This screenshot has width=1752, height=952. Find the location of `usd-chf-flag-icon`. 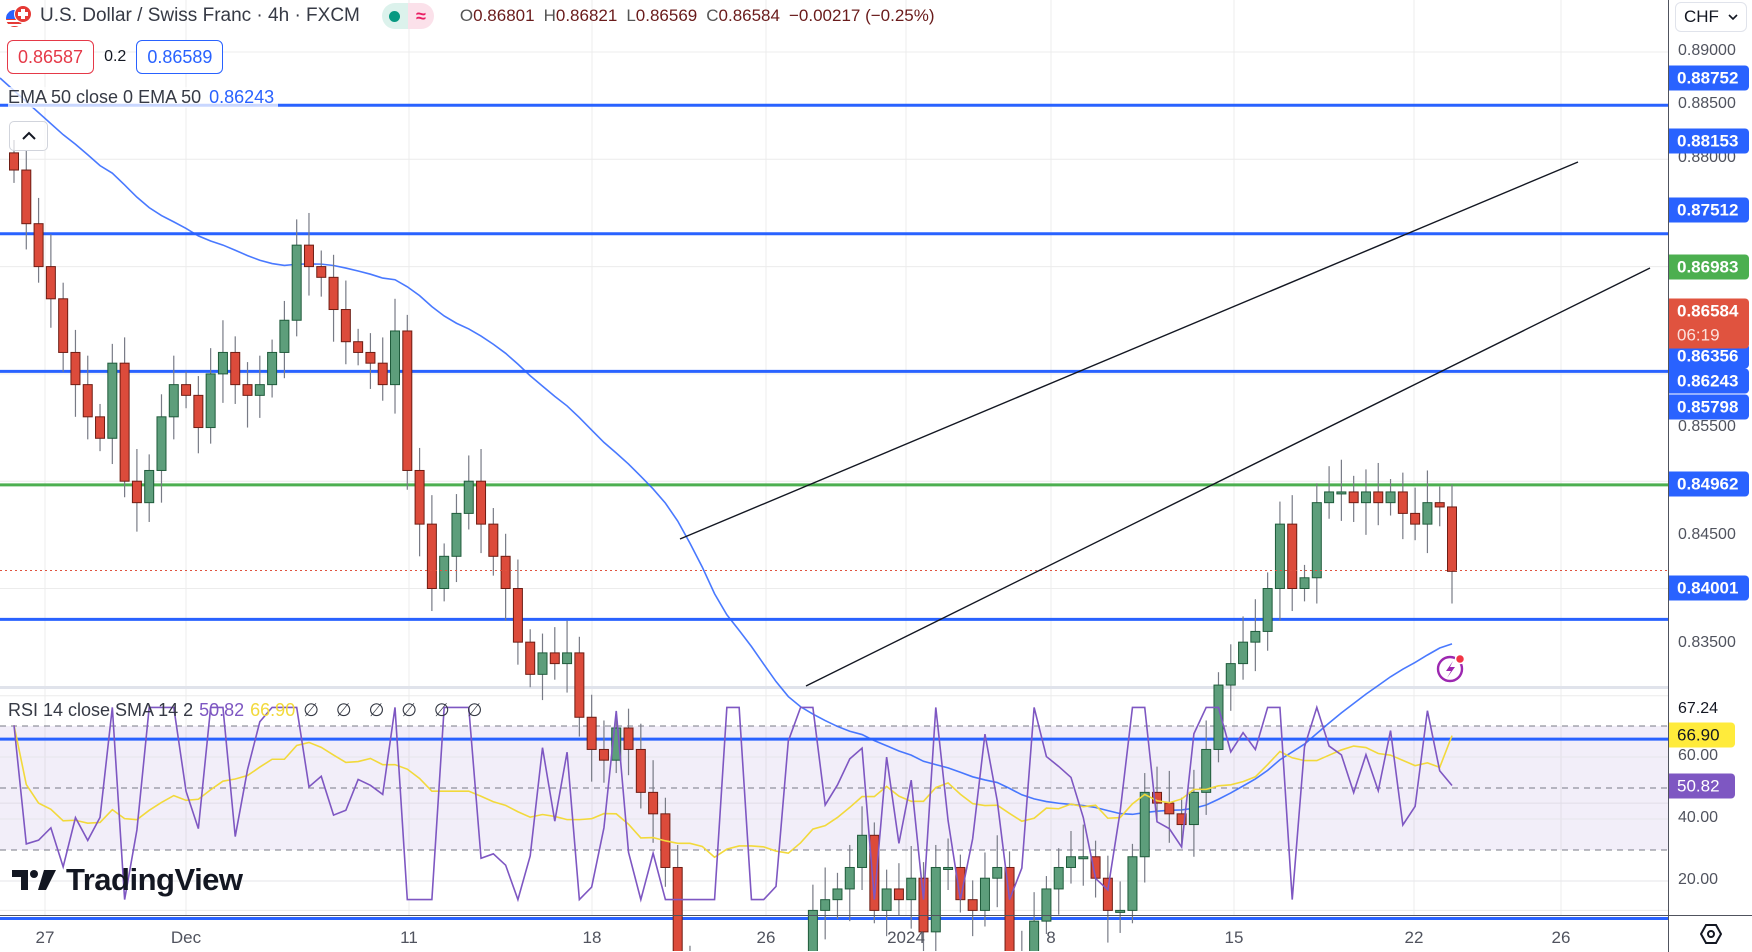

usd-chf-flag-icon is located at coordinates (19, 16).